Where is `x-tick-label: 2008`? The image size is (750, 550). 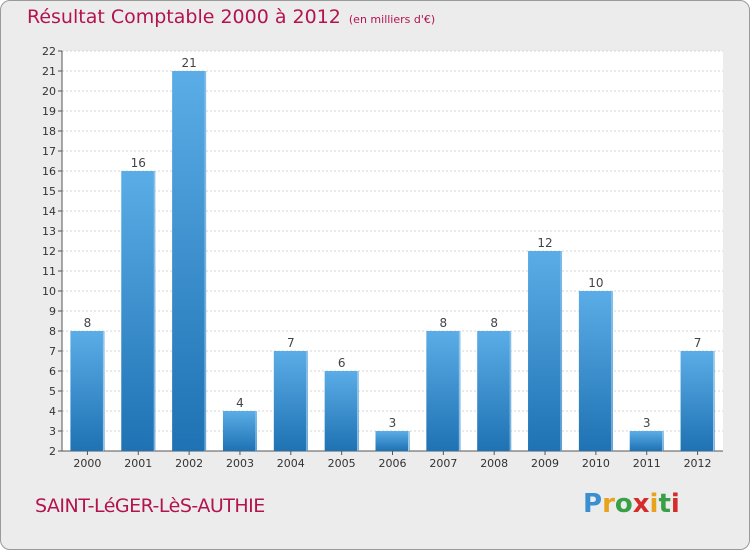 x-tick-label: 2008 is located at coordinates (494, 463).